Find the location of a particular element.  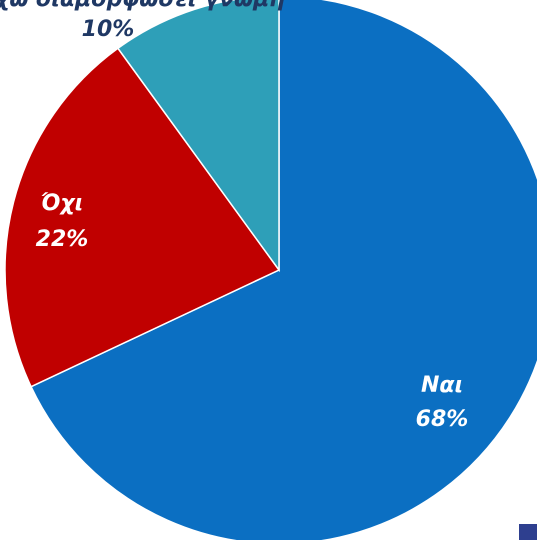

pie-label-no: Όχι is located at coordinates (62, 203).